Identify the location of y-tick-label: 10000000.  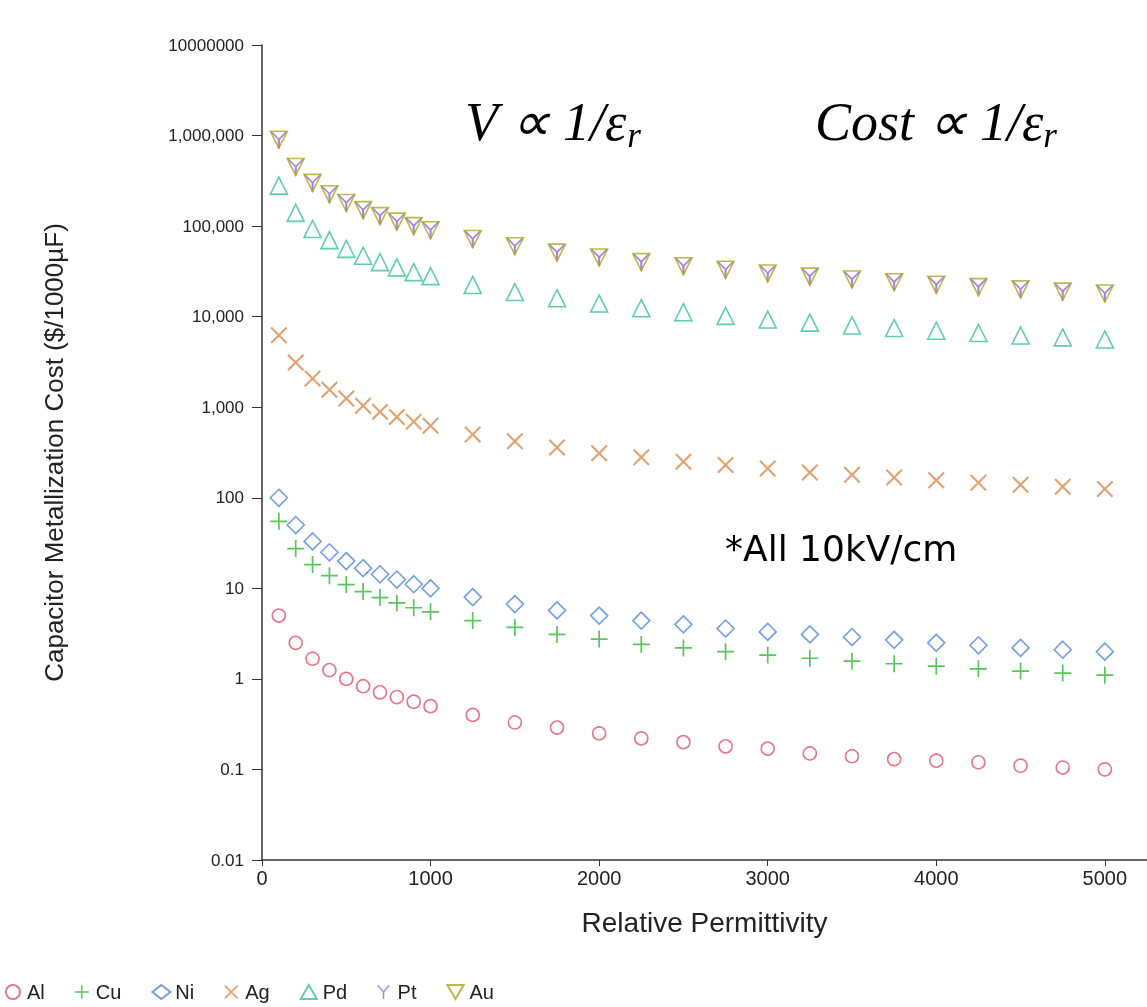
(206, 45).